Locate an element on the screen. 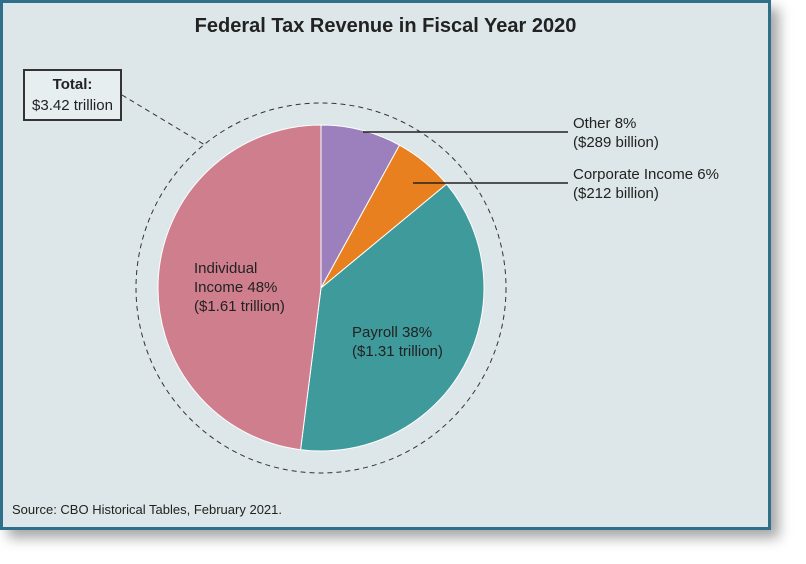 The image size is (806, 564). label-line: Individual Income 48% is located at coordinates (249, 278).